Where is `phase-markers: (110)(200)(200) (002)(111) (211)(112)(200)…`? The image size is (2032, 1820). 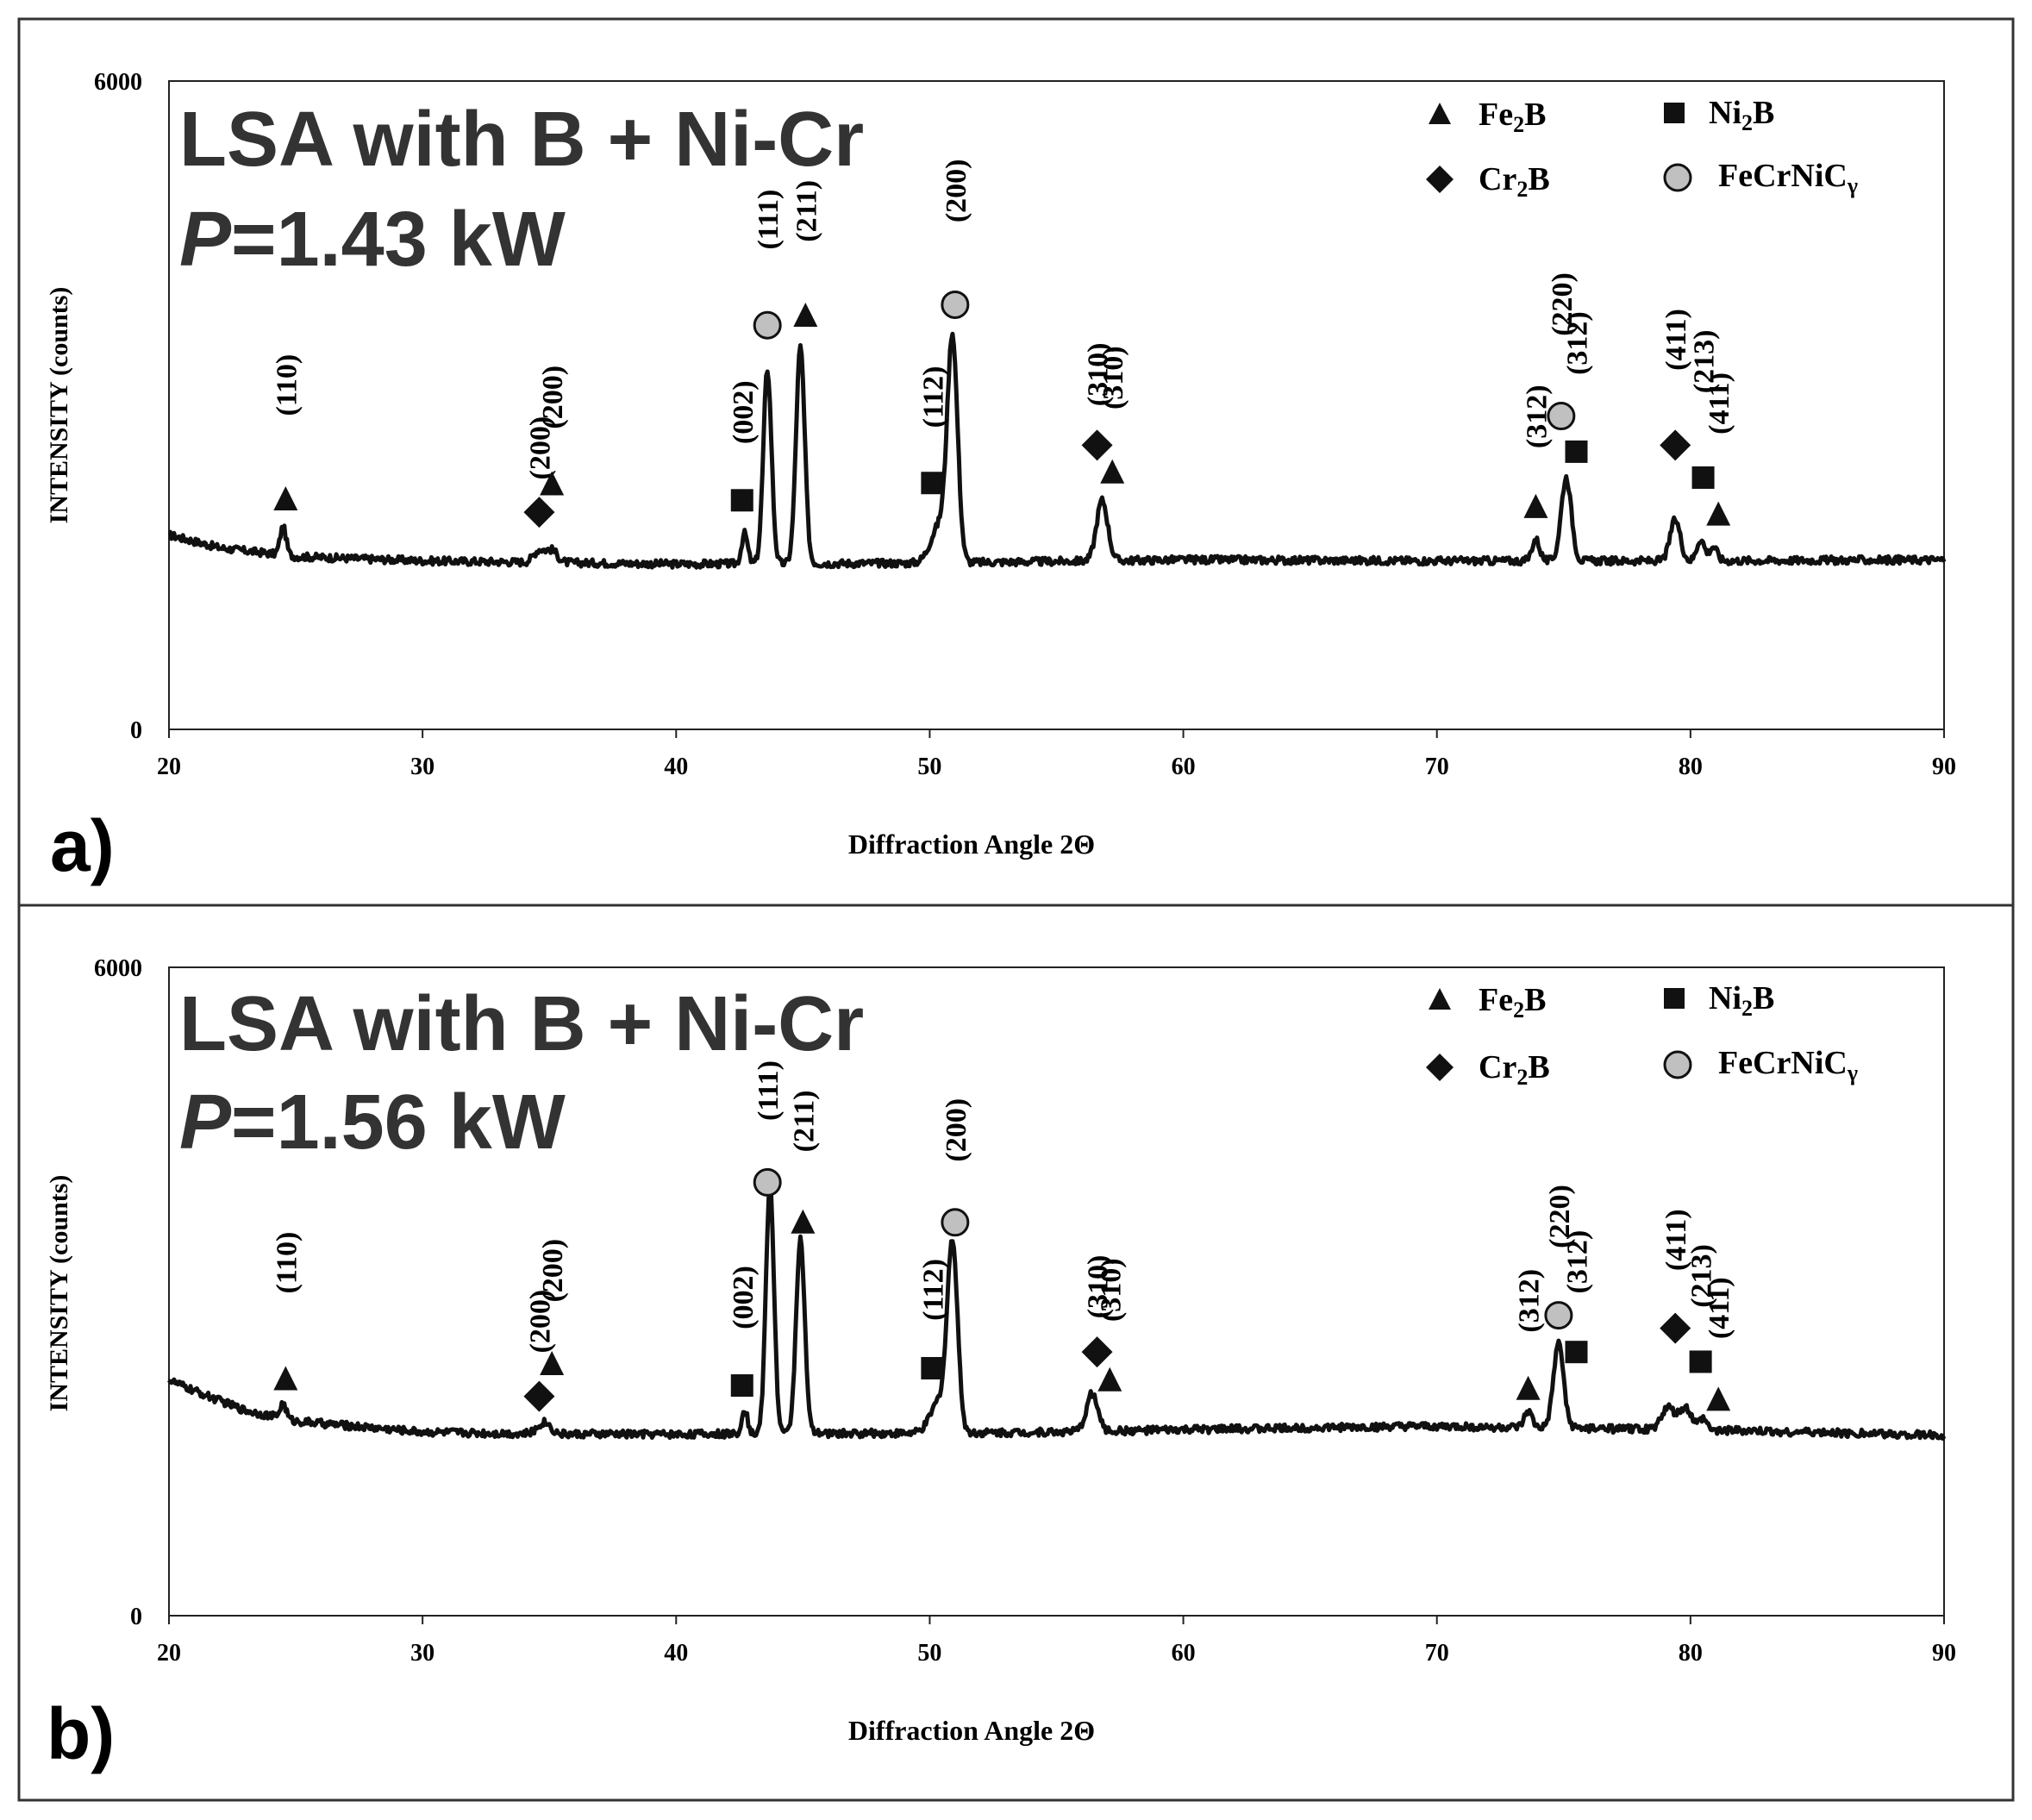
phase-markers: (110)(200)(200) (002)(111) (211)(112)(200)… is located at coordinates (1003, 1236).